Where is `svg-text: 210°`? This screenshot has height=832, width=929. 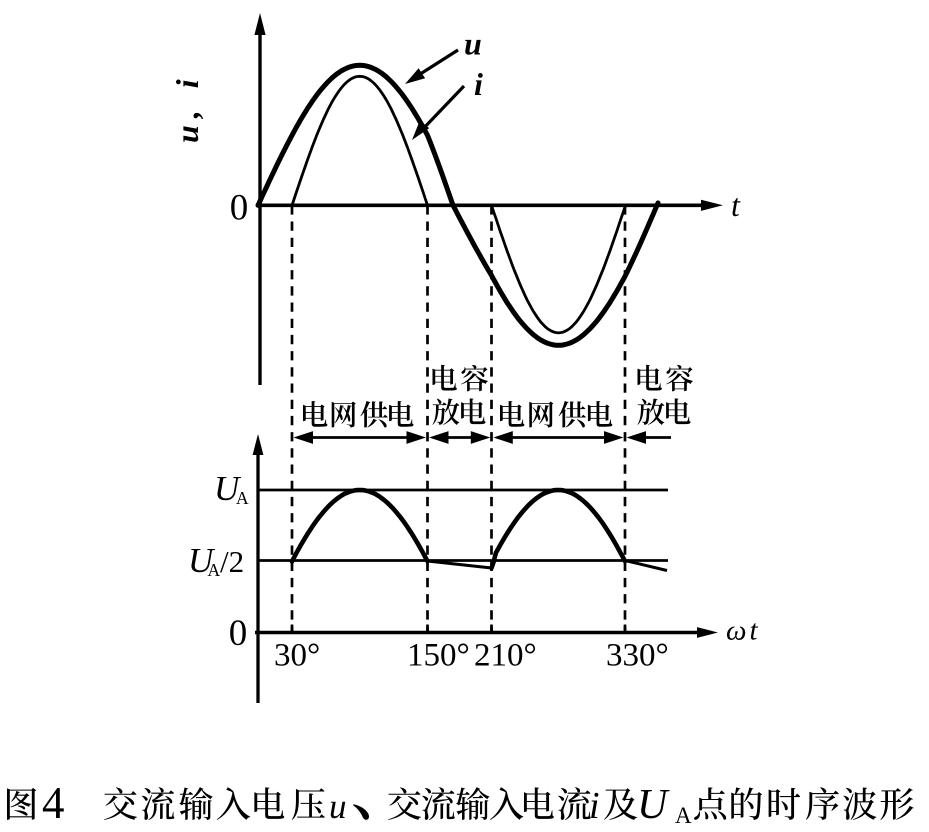
svg-text: 210° is located at coordinates (505, 656).